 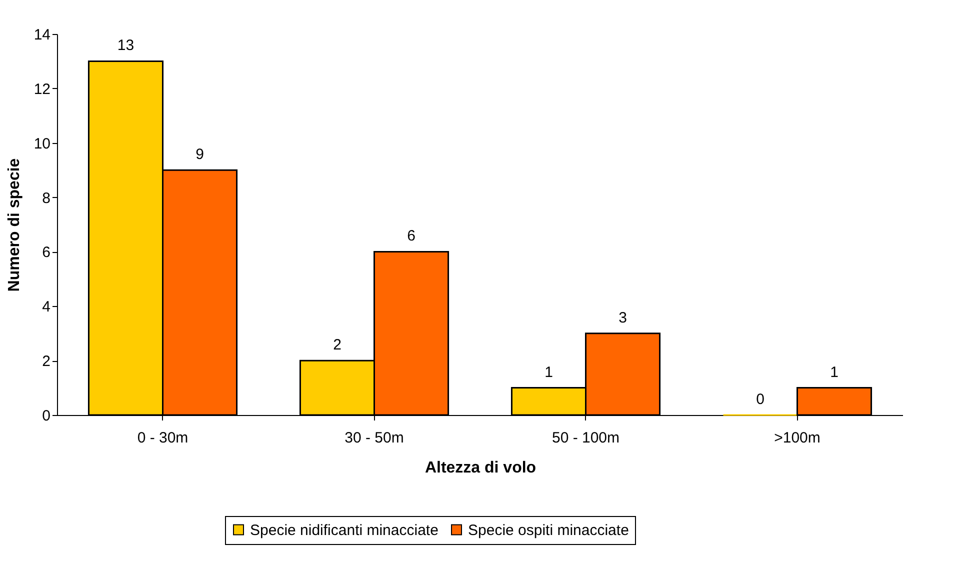 I want to click on data-label: 3, so click(x=622, y=317).